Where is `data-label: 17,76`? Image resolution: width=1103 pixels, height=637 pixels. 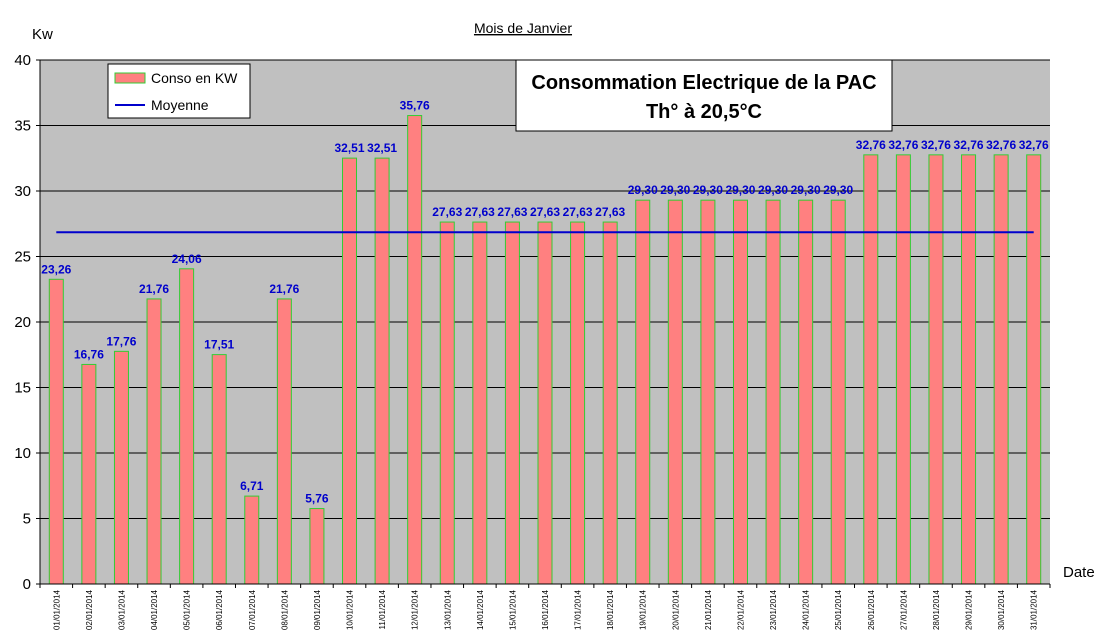 data-label: 17,76 is located at coordinates (121, 341).